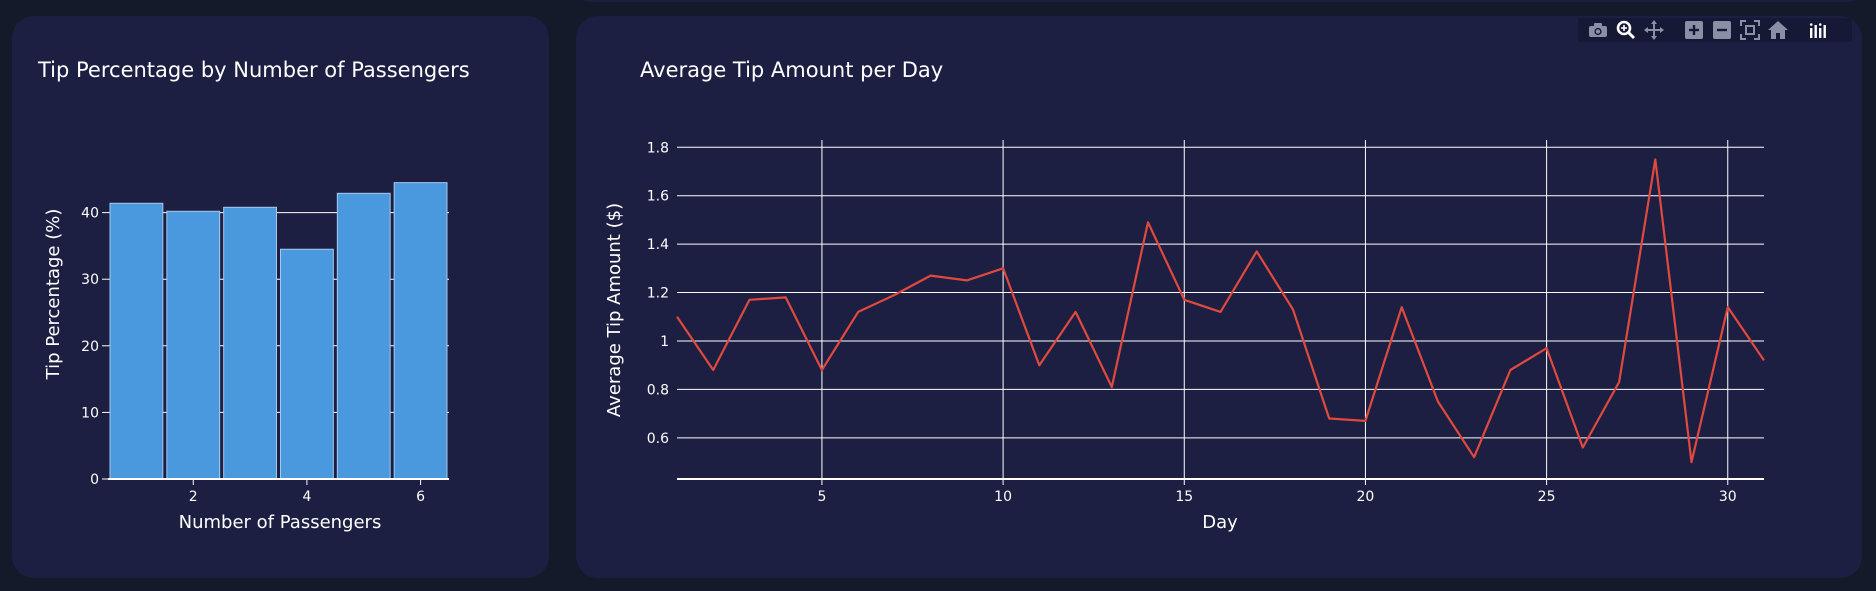 The image size is (1876, 591). What do you see at coordinates (1818, 30) in the screenshot?
I see `plotly-logo-icon` at bounding box center [1818, 30].